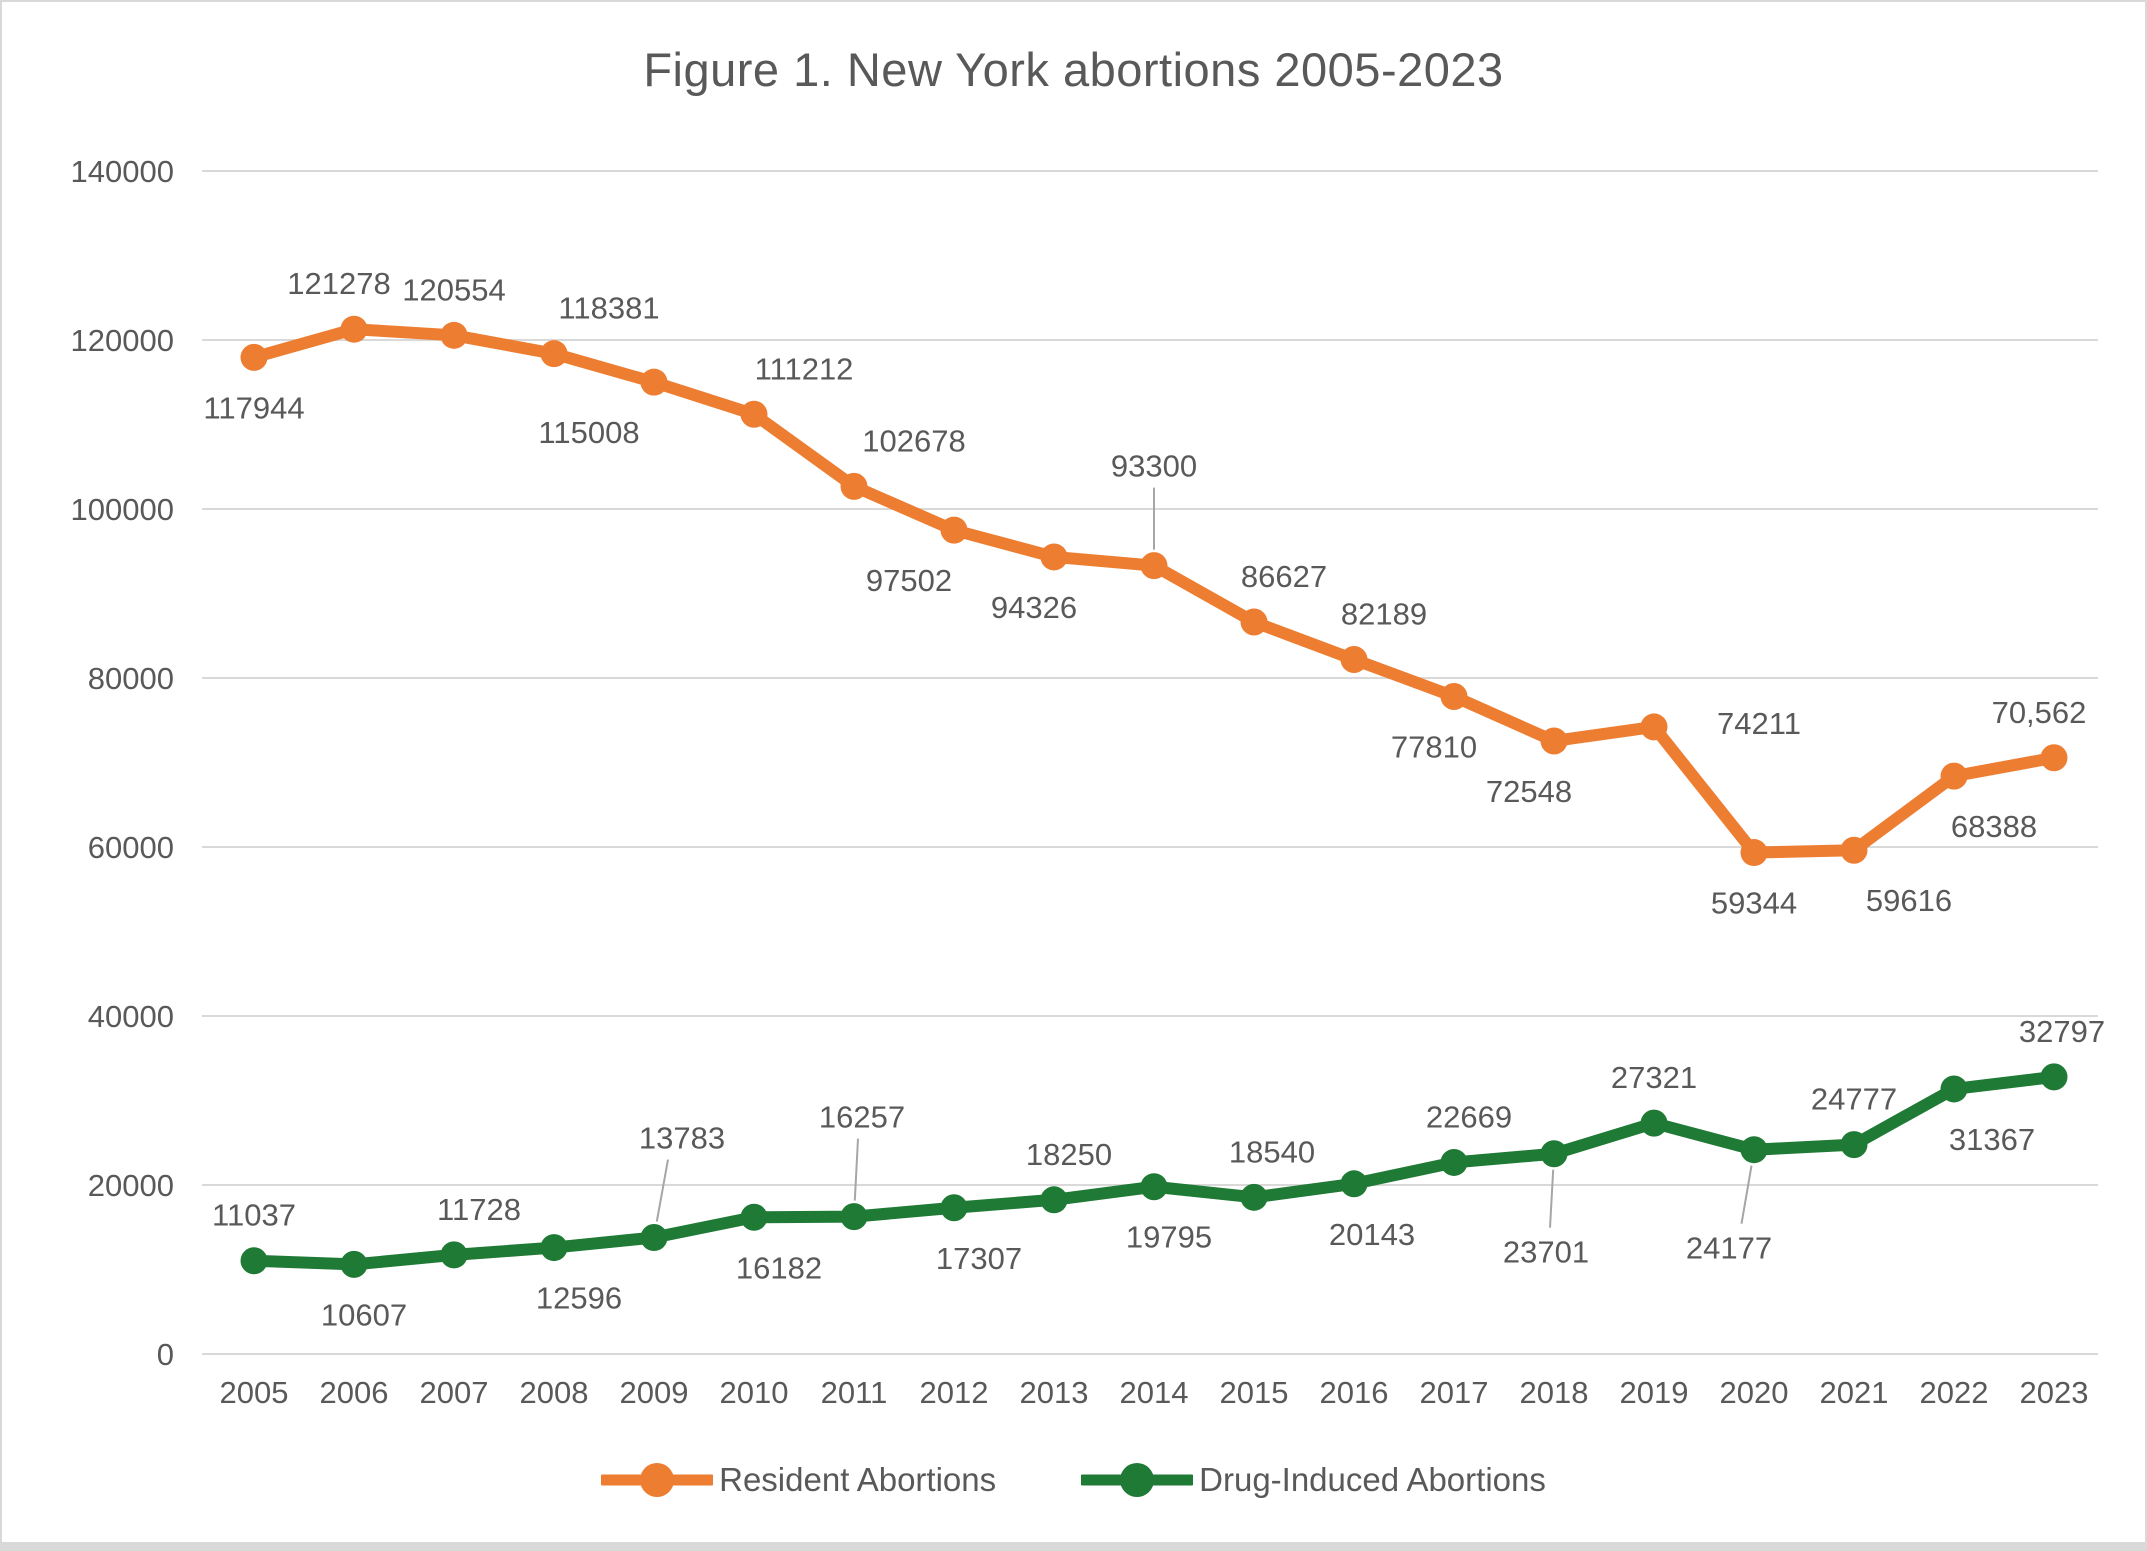 The image size is (2147, 1551). Describe the element at coordinates (2039, 712) in the screenshot. I see `data-label: 70,562` at that location.